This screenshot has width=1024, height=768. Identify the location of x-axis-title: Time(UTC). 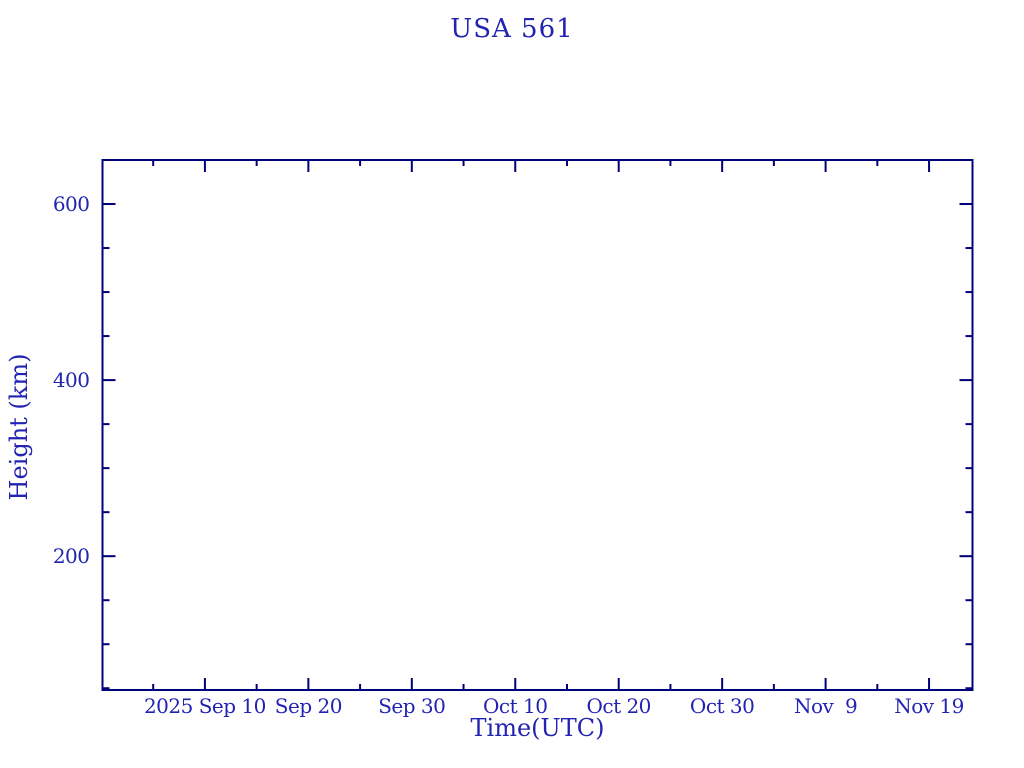
(537, 728).